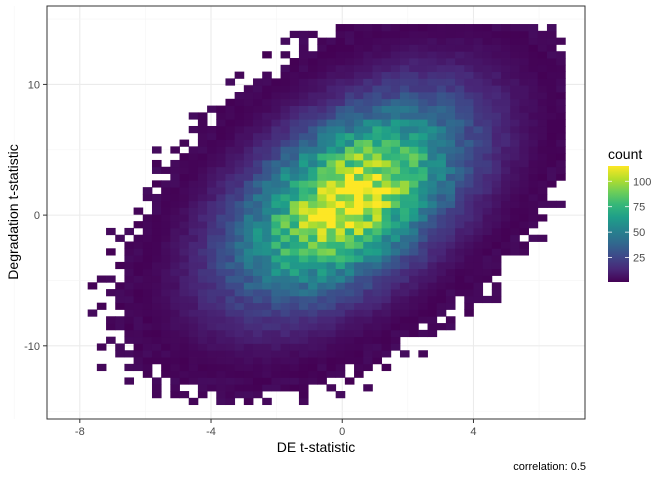 The width and height of the screenshot is (672, 480). Describe the element at coordinates (316, 447) in the screenshot. I see `x-axis-title: DE t-statistic` at that location.